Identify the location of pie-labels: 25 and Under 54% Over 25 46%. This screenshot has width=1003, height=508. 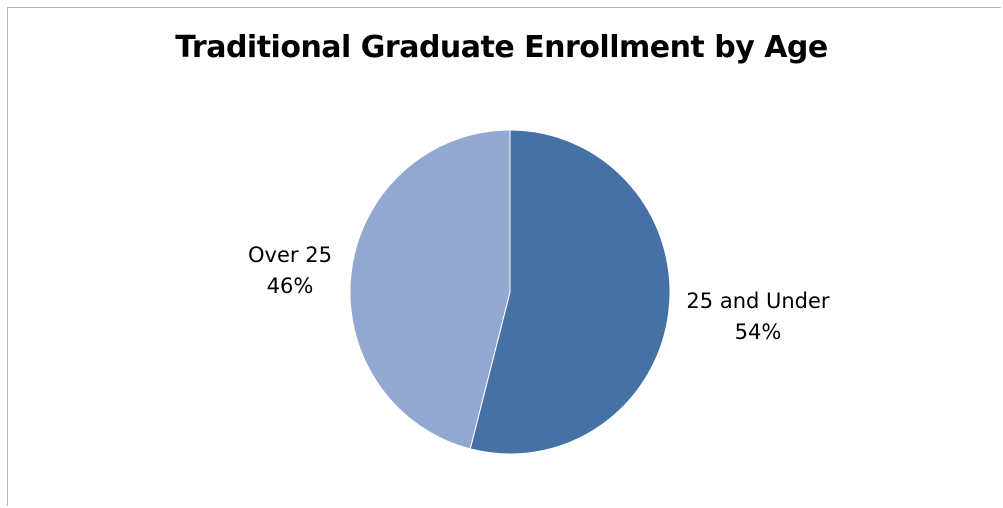
(539, 293).